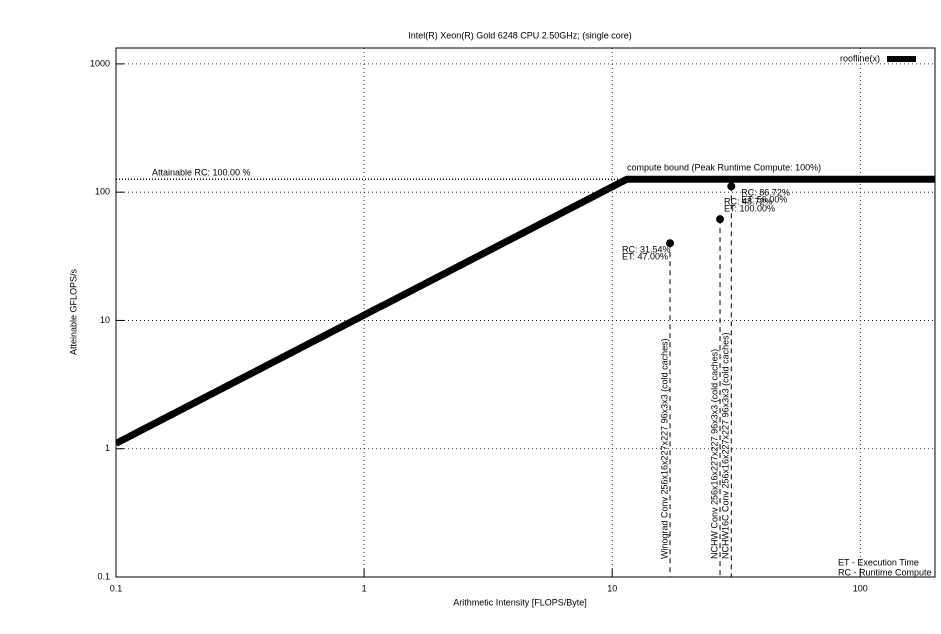  Describe the element at coordinates (885, 572) in the screenshot. I see `note: RC - Runtime Compute` at that location.